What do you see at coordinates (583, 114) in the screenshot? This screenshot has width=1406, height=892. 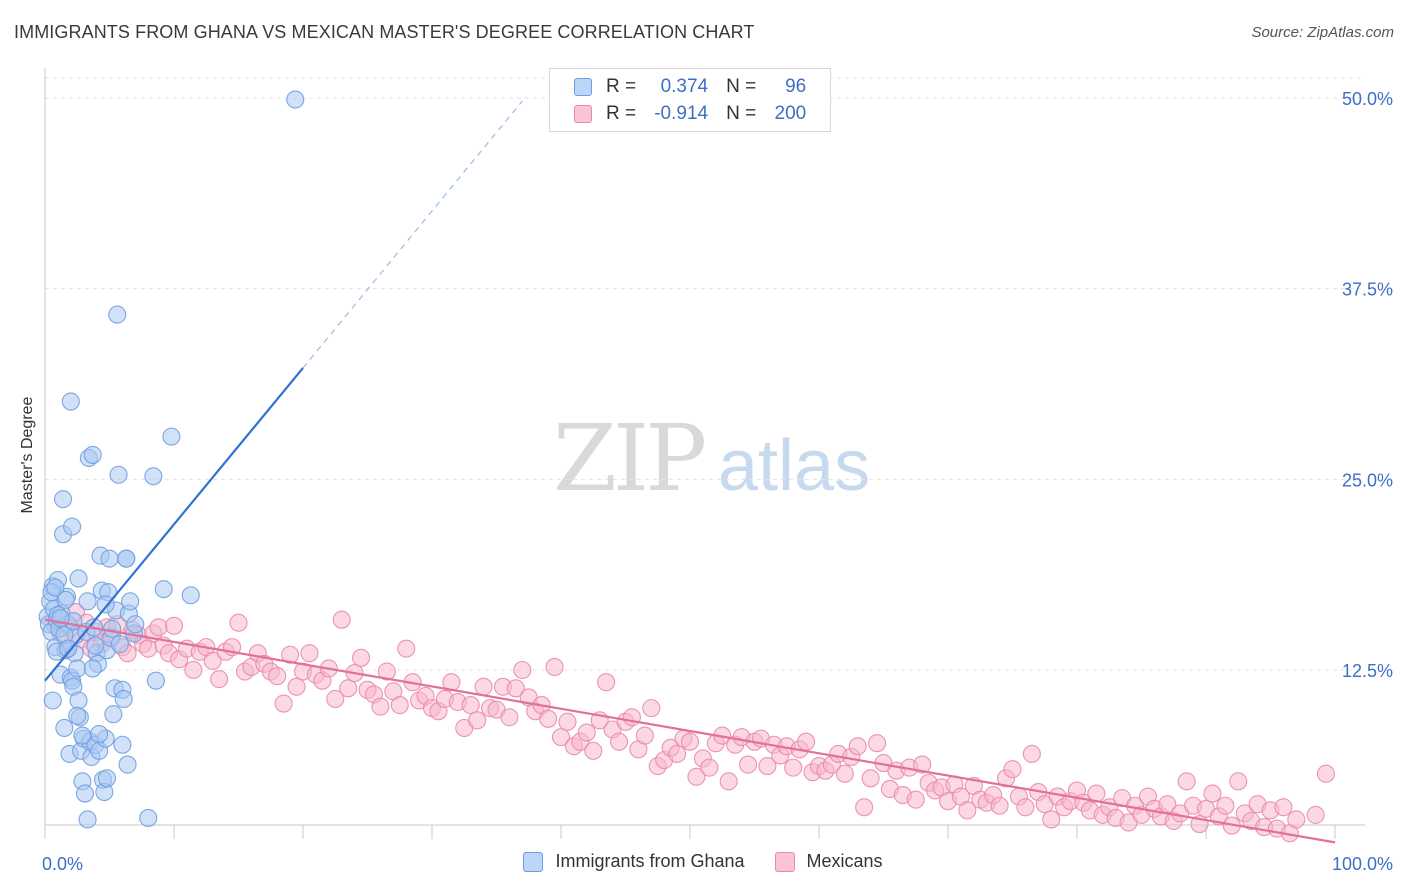 I see `legend-swatch-mexicans` at bounding box center [583, 114].